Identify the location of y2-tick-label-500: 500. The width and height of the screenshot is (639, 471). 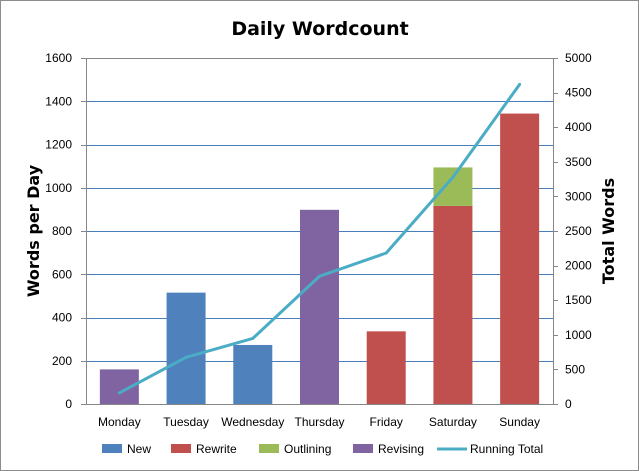
(575, 369).